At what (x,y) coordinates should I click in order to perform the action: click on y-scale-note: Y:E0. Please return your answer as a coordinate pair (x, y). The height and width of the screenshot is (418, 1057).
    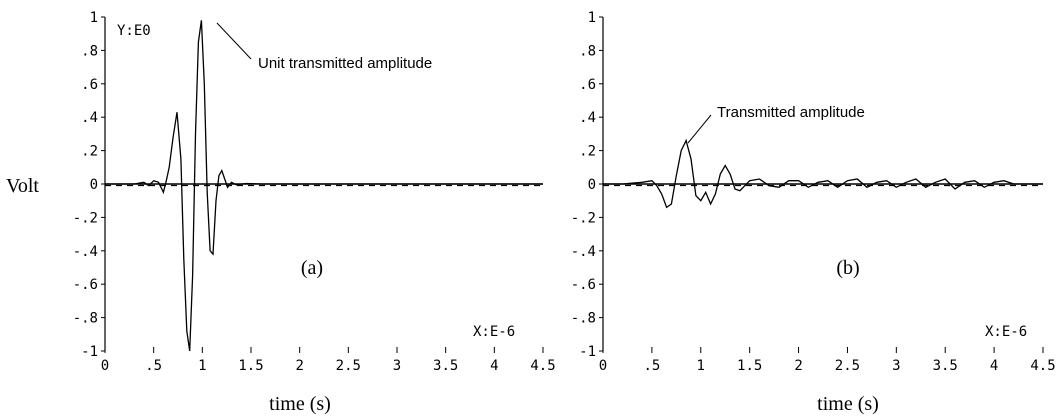
    Looking at the image, I should click on (134, 31).